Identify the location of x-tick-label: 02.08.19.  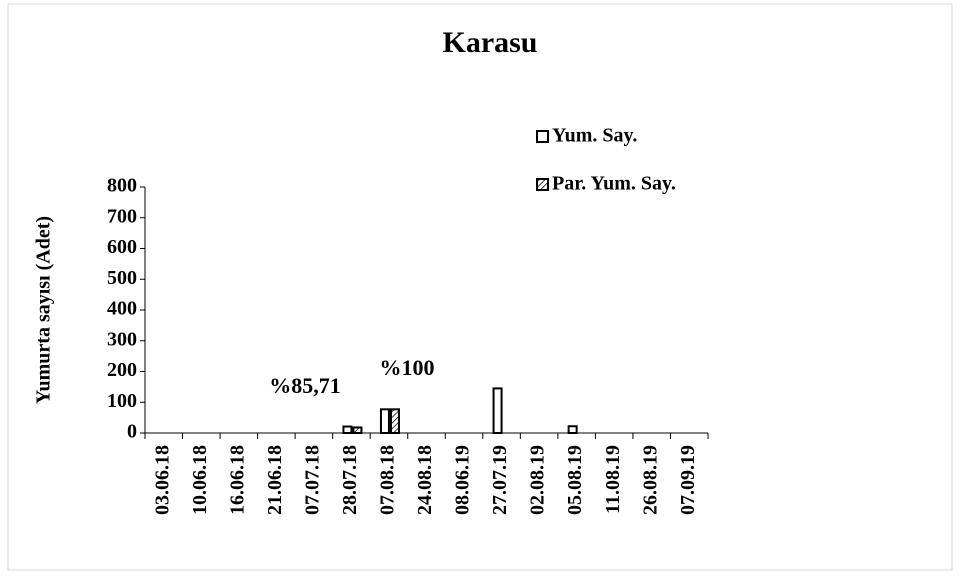
(538, 480).